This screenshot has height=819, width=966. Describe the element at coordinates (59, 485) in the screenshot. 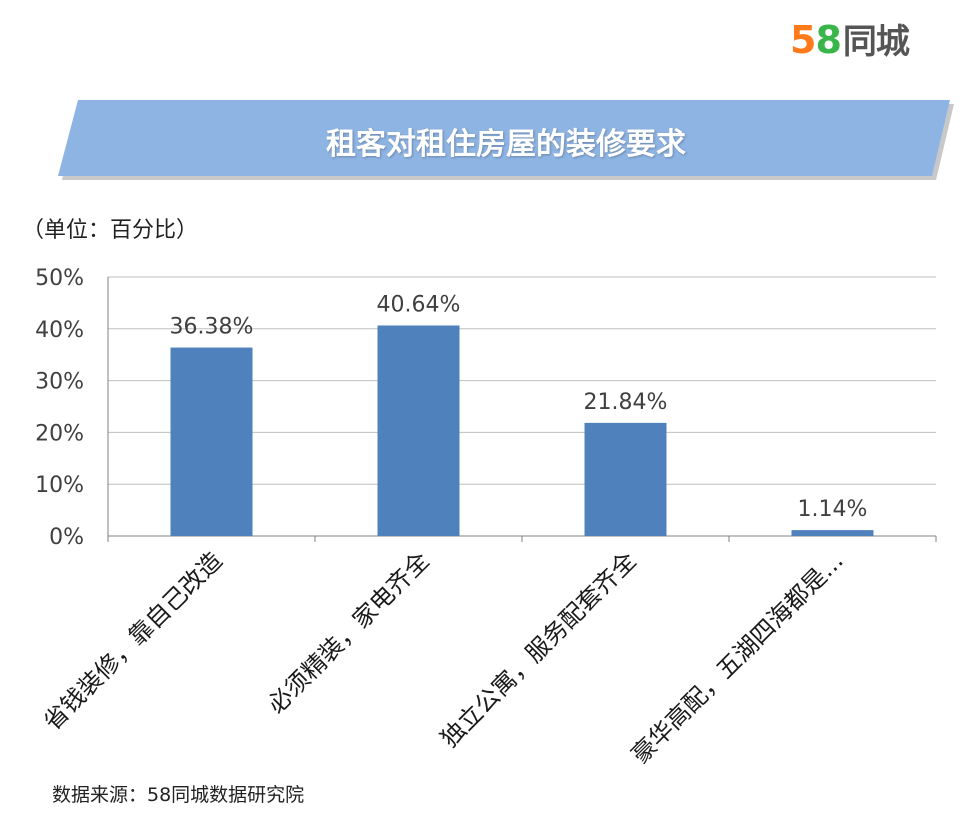

I see `y-tick-label: 10%` at that location.